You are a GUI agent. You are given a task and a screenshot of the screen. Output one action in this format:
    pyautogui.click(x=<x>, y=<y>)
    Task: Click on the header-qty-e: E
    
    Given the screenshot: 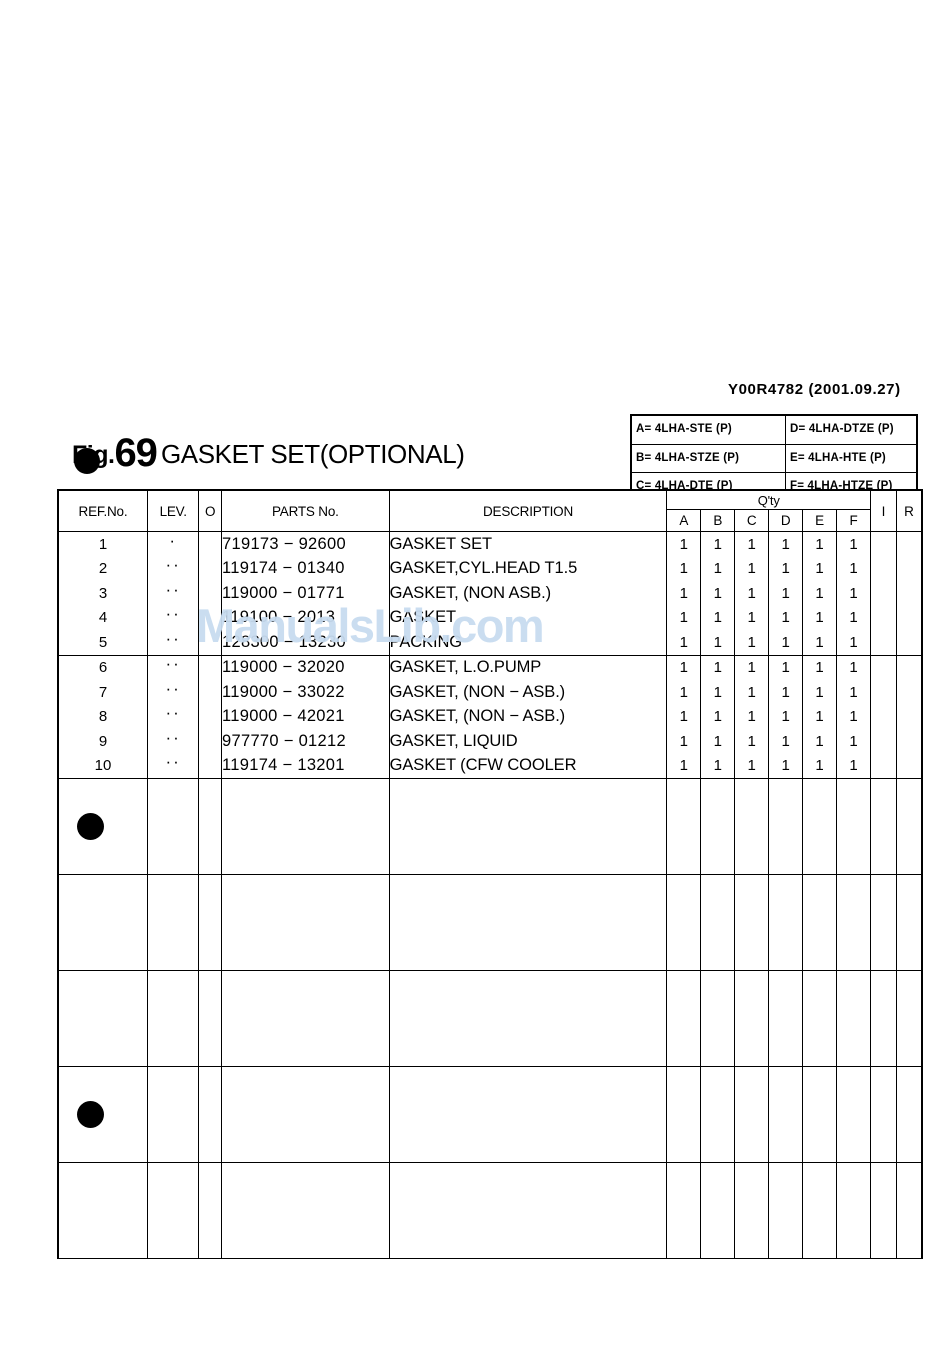 What is the action you would take?
    pyautogui.click(x=820, y=520)
    